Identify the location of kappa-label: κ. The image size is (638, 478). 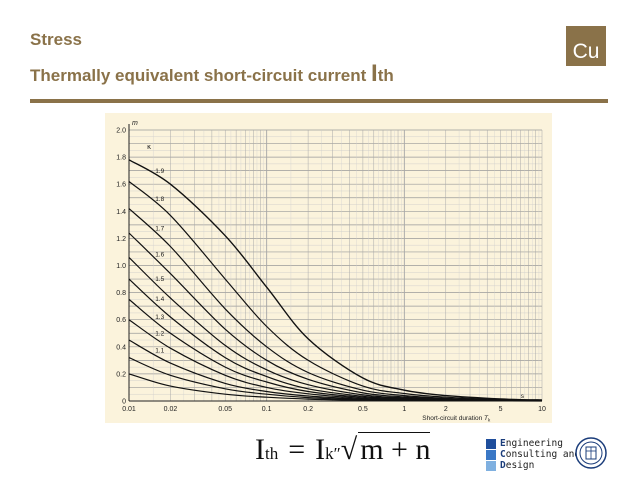
(149, 147).